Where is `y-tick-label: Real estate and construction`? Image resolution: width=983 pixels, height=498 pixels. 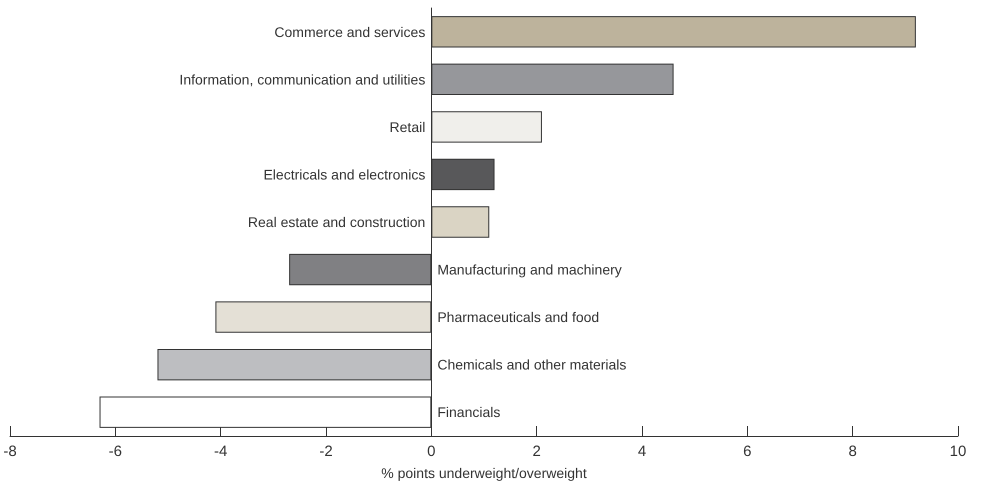 y-tick-label: Real estate and construction is located at coordinates (337, 222).